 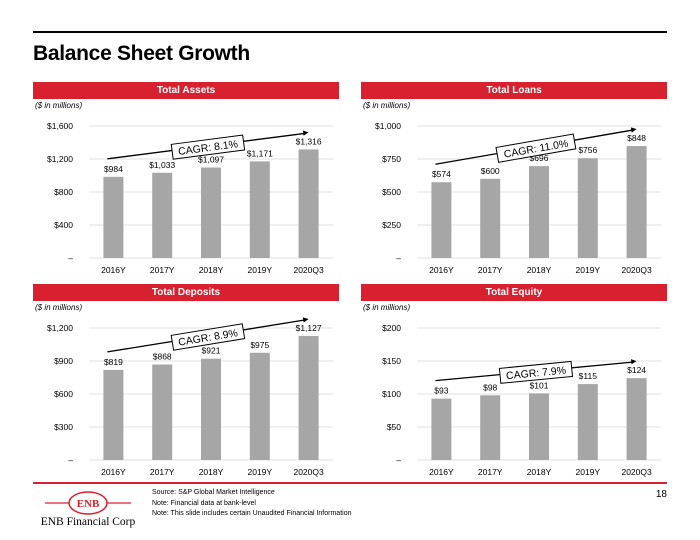 I want to click on company-name: ENB Financial Corp, so click(x=88, y=522).